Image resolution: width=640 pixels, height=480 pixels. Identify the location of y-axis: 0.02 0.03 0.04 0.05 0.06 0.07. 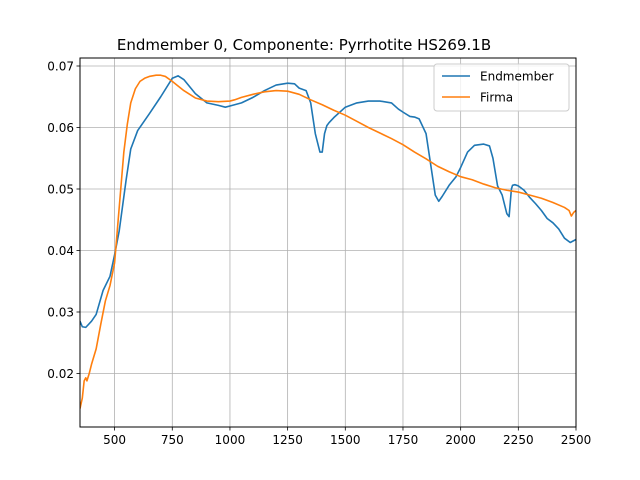
(63, 220).